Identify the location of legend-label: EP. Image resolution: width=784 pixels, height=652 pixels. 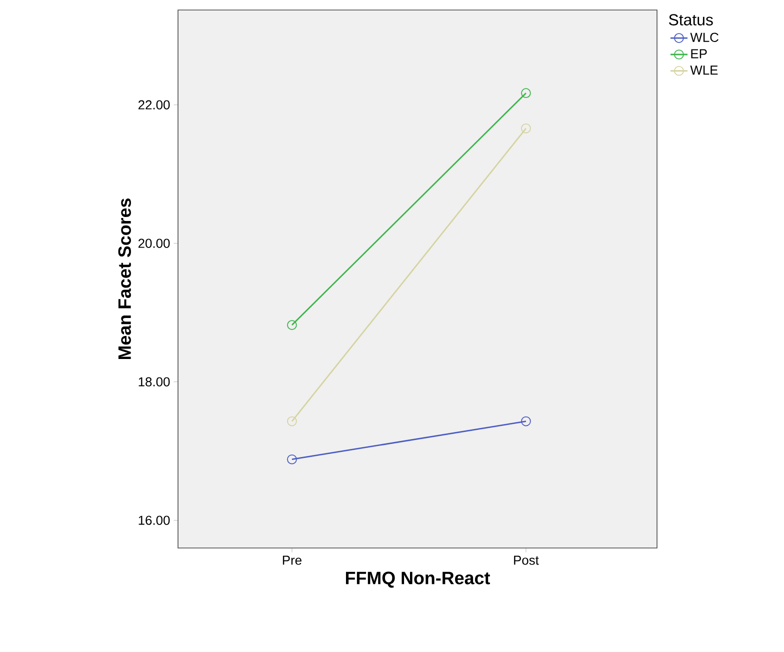
(699, 53).